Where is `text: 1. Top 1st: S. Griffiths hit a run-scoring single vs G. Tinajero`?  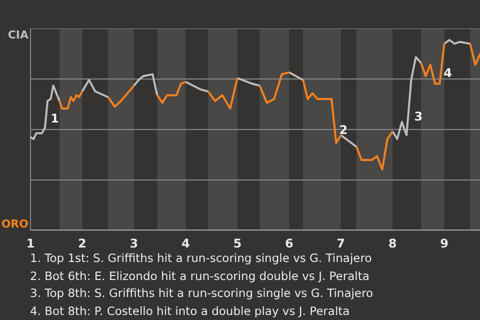 text: 1. Top 1st: S. Griffiths hit a run-scoring single vs G. Tinajero is located at coordinates (201, 258).